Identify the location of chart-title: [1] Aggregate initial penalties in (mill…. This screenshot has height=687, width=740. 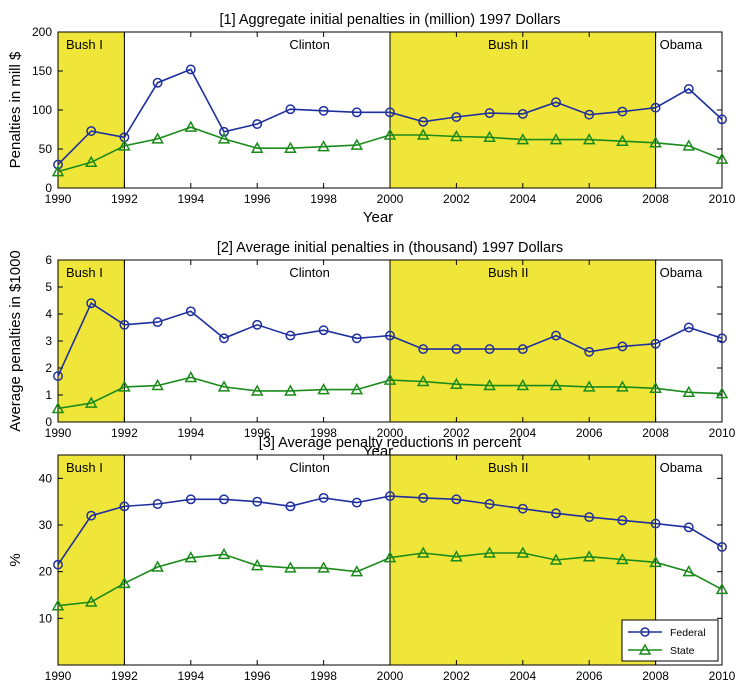
(390, 20).